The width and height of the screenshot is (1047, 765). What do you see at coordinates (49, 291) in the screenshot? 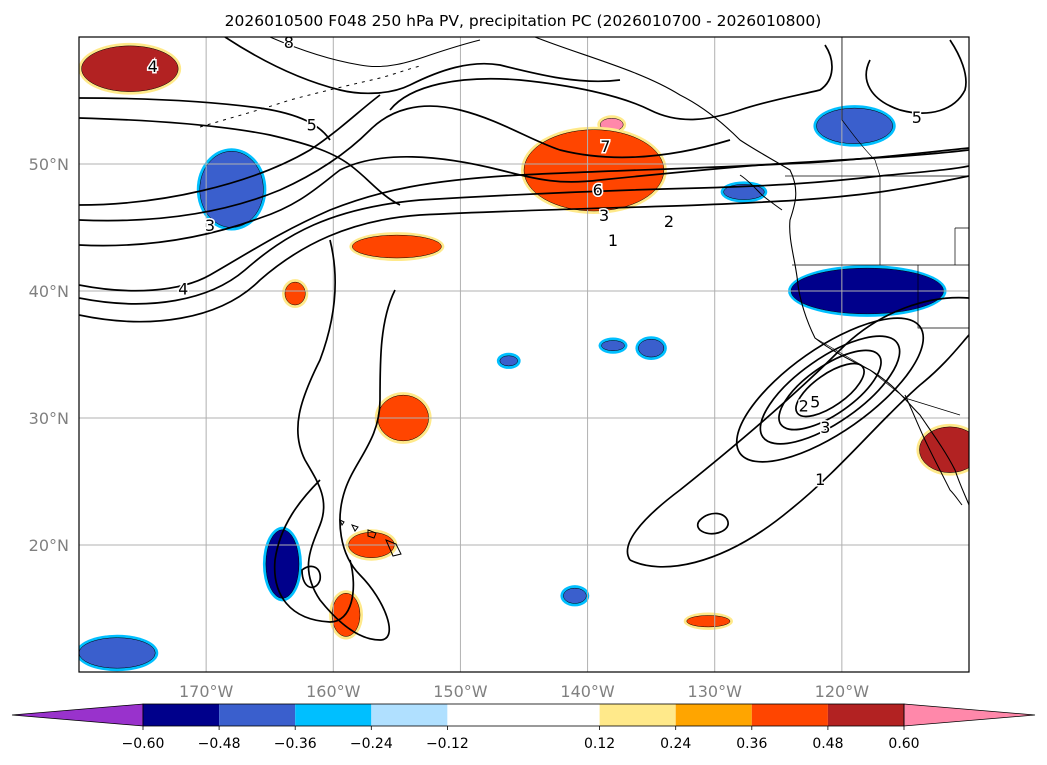
I see `lat-tick-label: 40°N` at bounding box center [49, 291].